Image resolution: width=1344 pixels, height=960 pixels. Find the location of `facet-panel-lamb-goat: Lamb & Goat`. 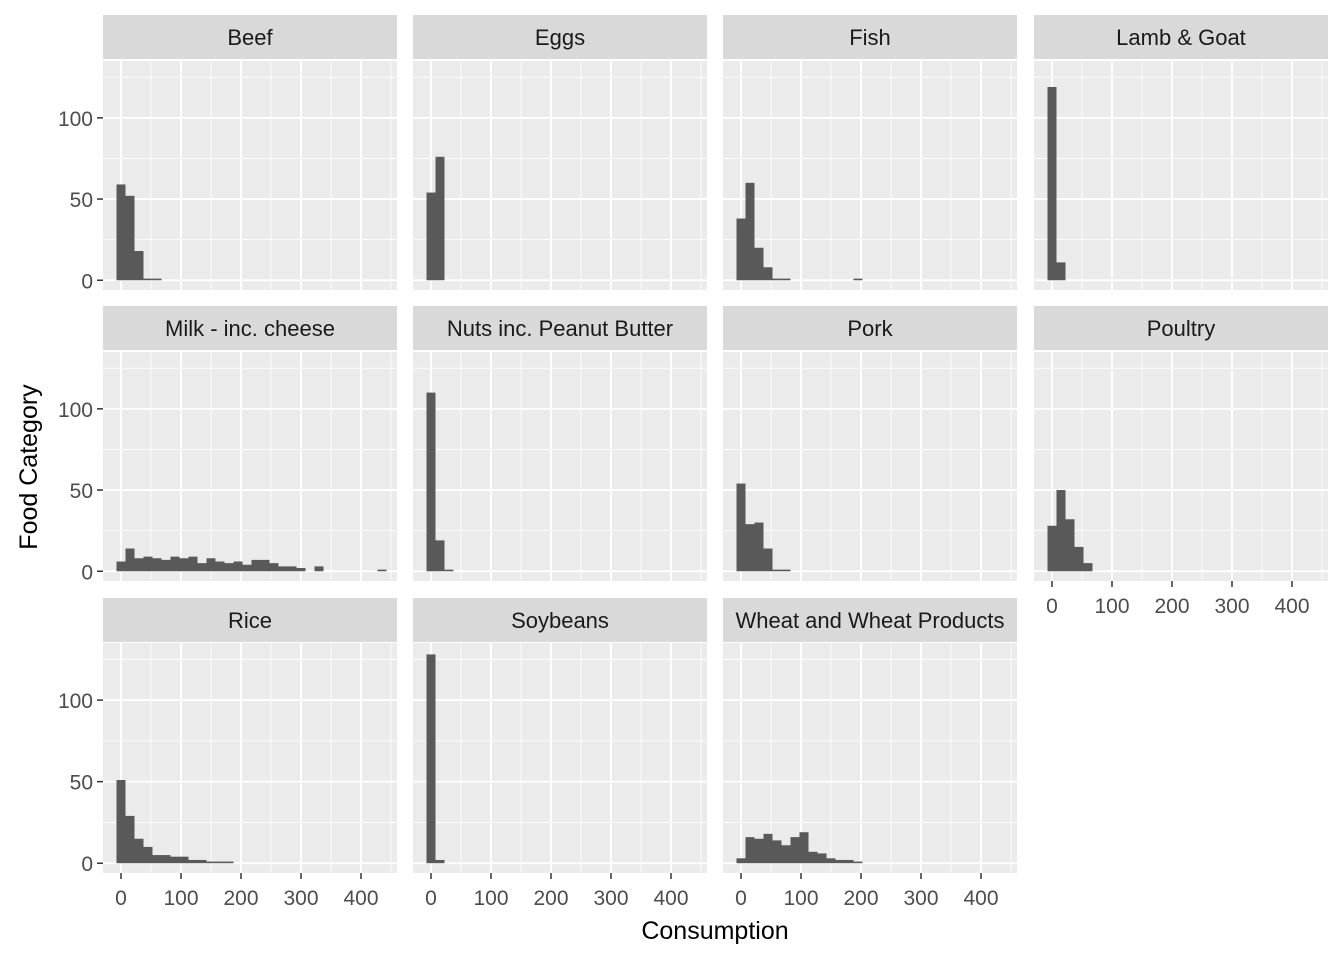

facet-panel-lamb-goat: Lamb & Goat is located at coordinates (1181, 152).